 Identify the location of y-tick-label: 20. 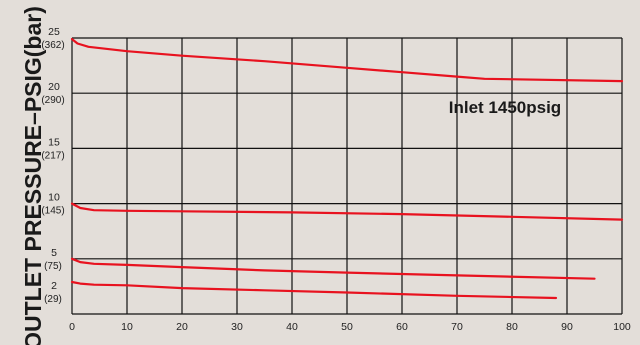
(54, 87).